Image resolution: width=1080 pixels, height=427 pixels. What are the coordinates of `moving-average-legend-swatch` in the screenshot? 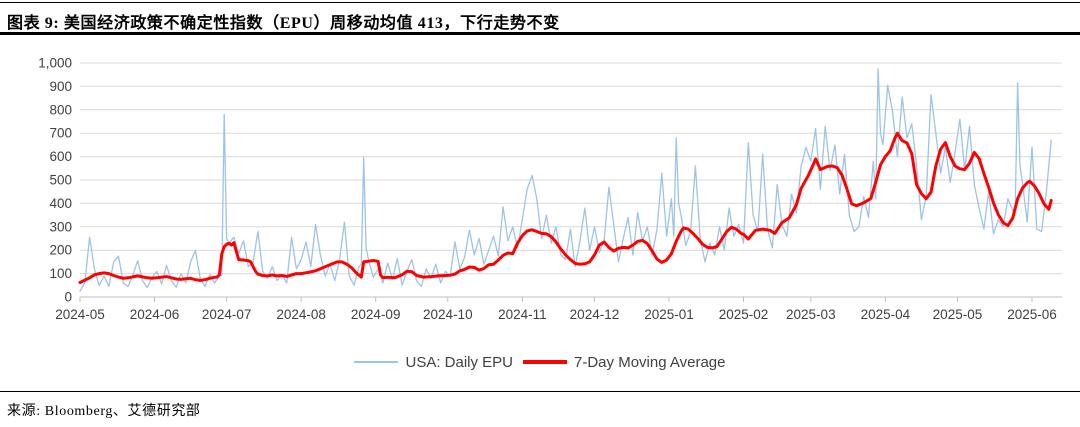 It's located at (545, 362).